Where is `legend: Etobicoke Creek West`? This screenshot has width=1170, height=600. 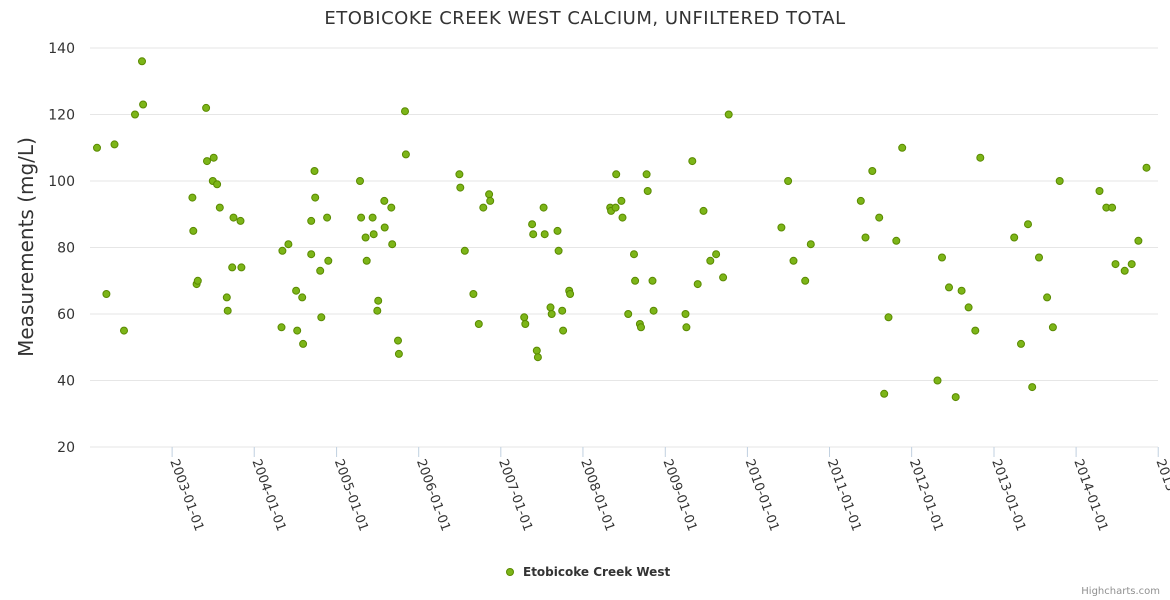 legend: Etobicoke Creek West is located at coordinates (588, 572).